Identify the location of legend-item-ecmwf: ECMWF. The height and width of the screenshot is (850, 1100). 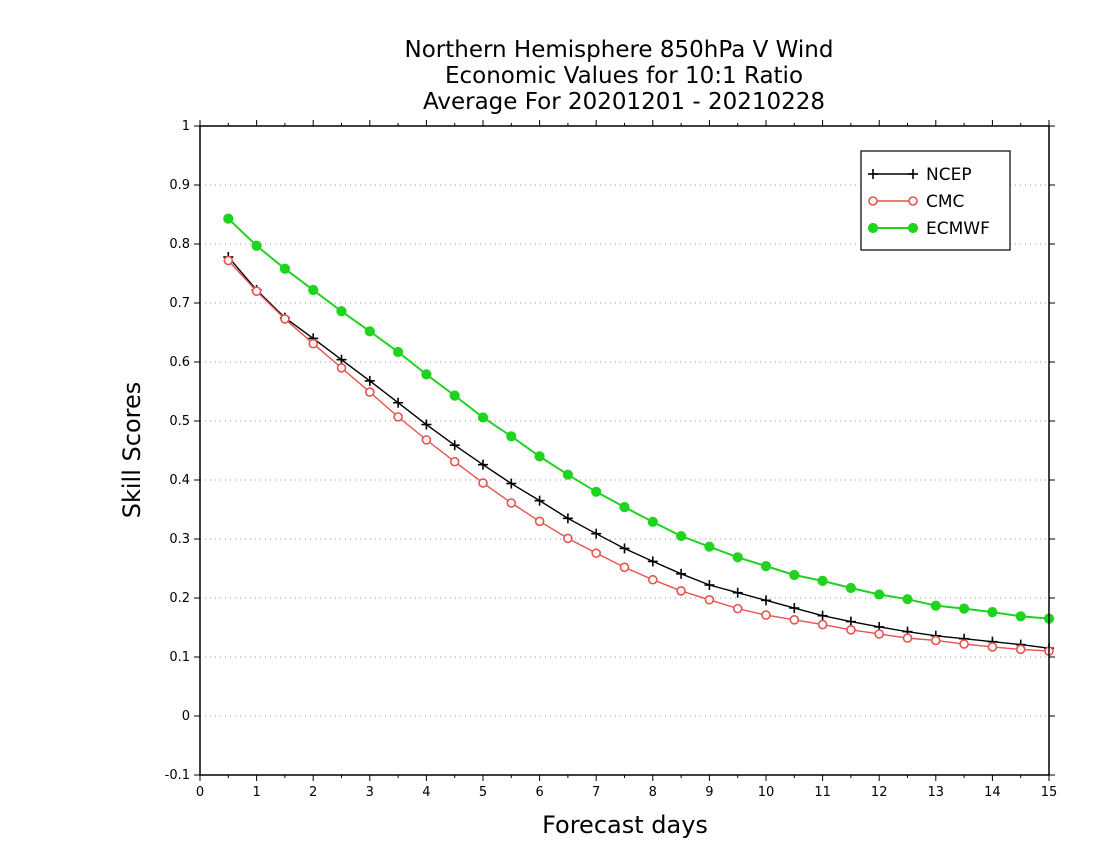
(928, 229).